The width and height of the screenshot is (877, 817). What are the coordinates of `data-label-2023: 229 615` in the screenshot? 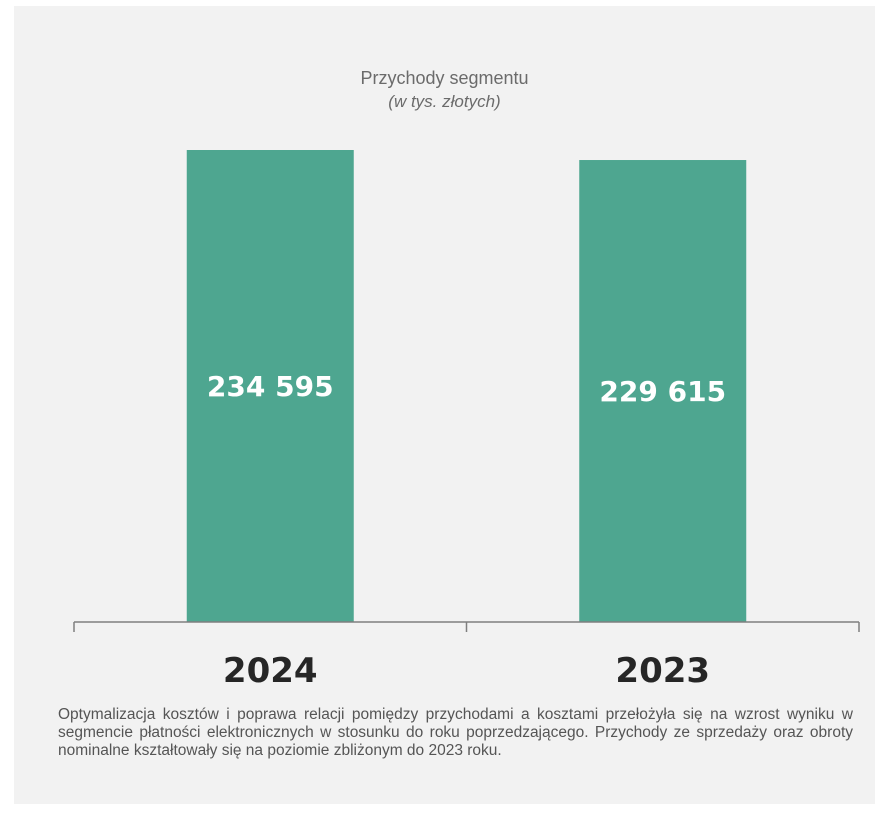 It's located at (662, 391).